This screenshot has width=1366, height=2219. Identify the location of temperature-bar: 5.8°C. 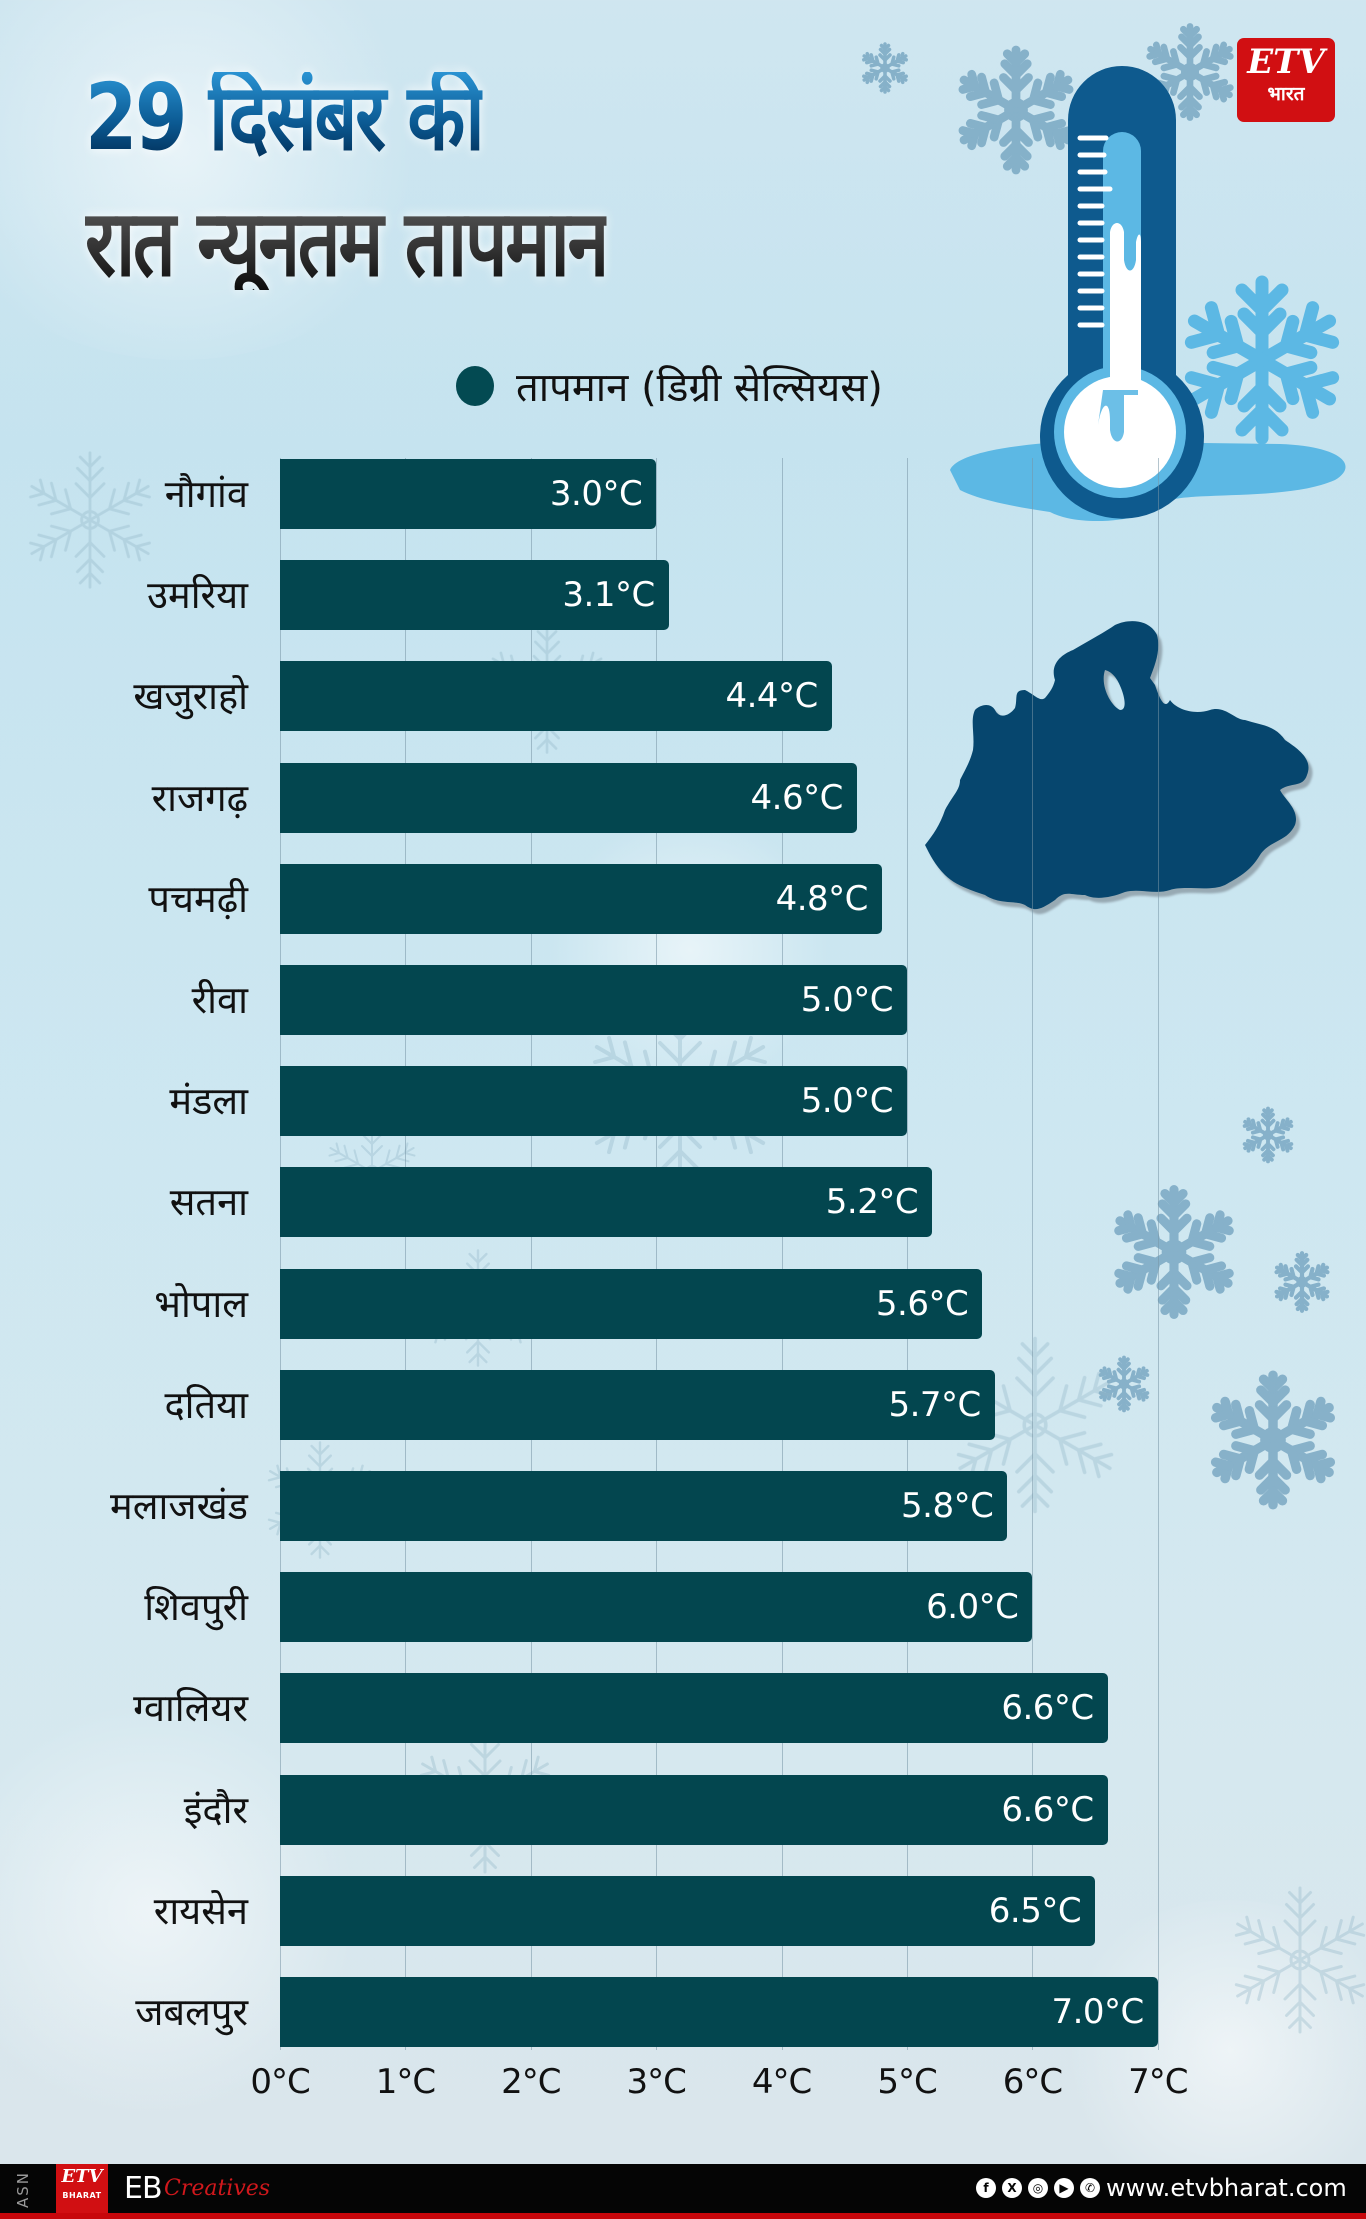
(644, 1506).